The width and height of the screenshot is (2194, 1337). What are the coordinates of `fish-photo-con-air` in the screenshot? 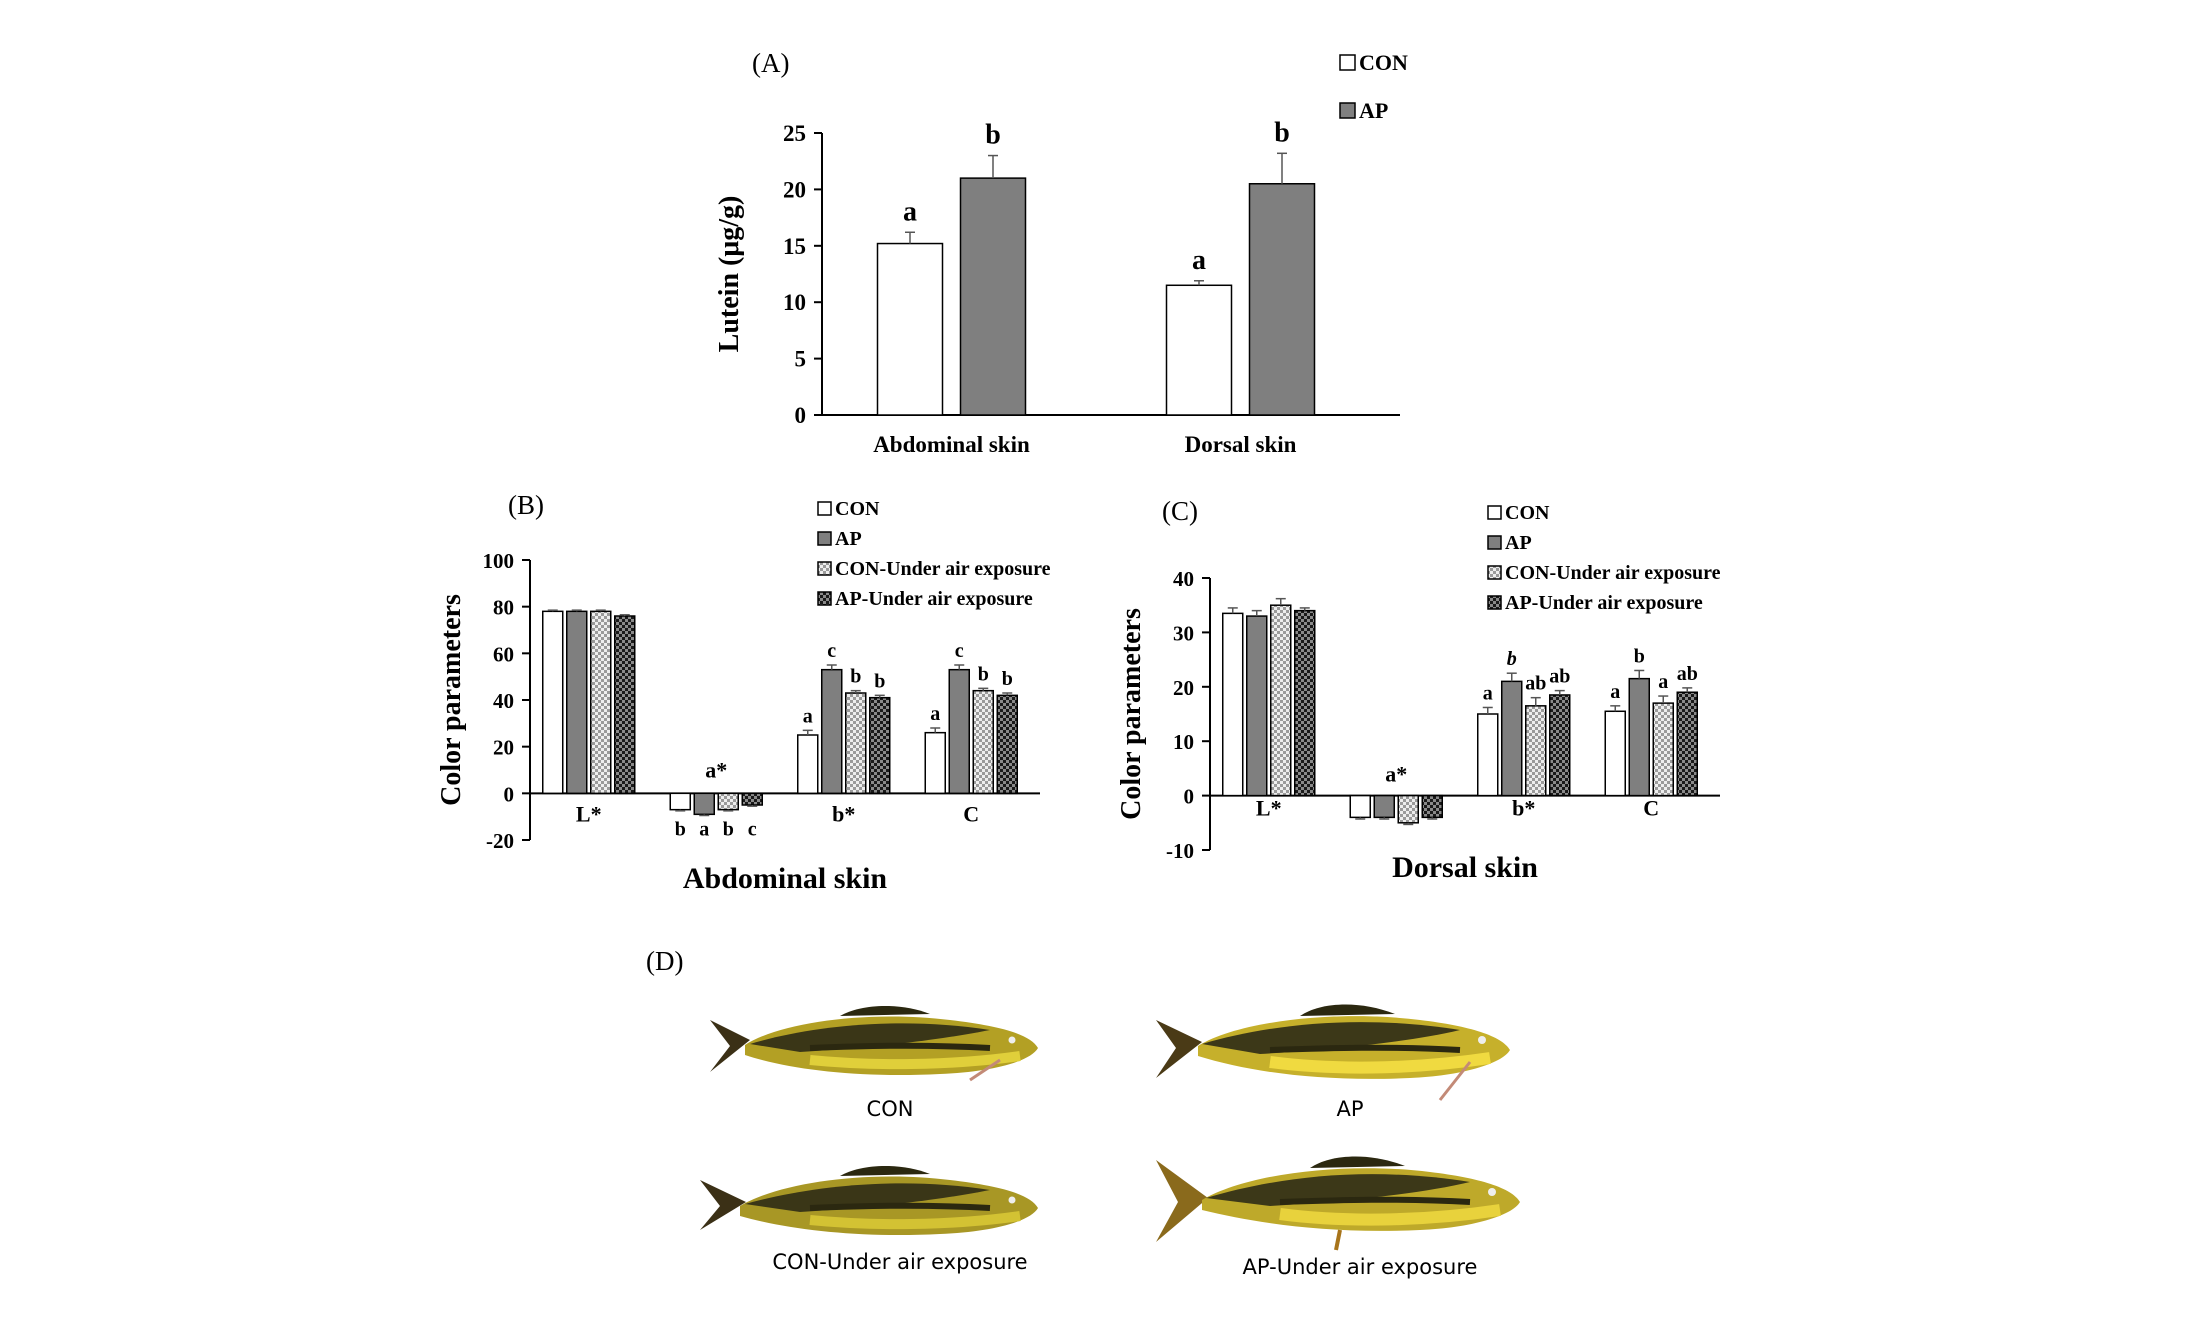 It's located at (869, 1200).